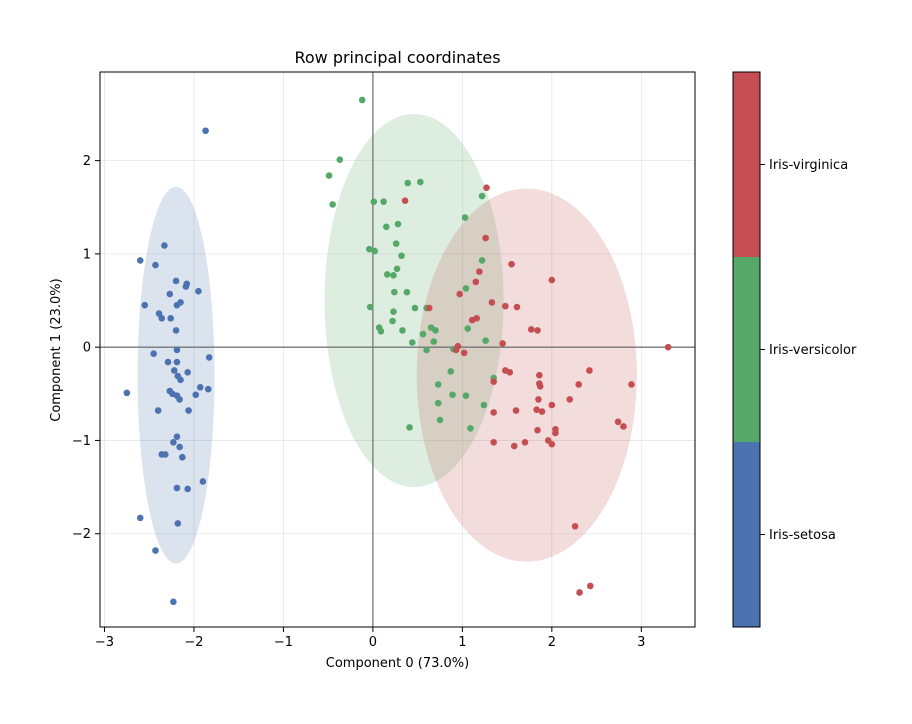 Image resolution: width=912 pixels, height=724 pixels. Describe the element at coordinates (746, 164) in the screenshot. I see `colorbar-segment-iris-virginica` at that location.